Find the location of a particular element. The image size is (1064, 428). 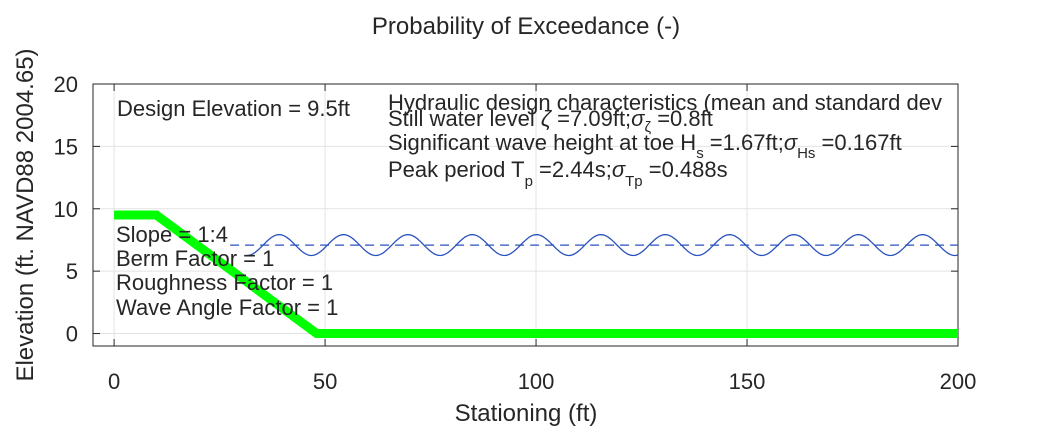

x-tick-label: 50 is located at coordinates (325, 381).